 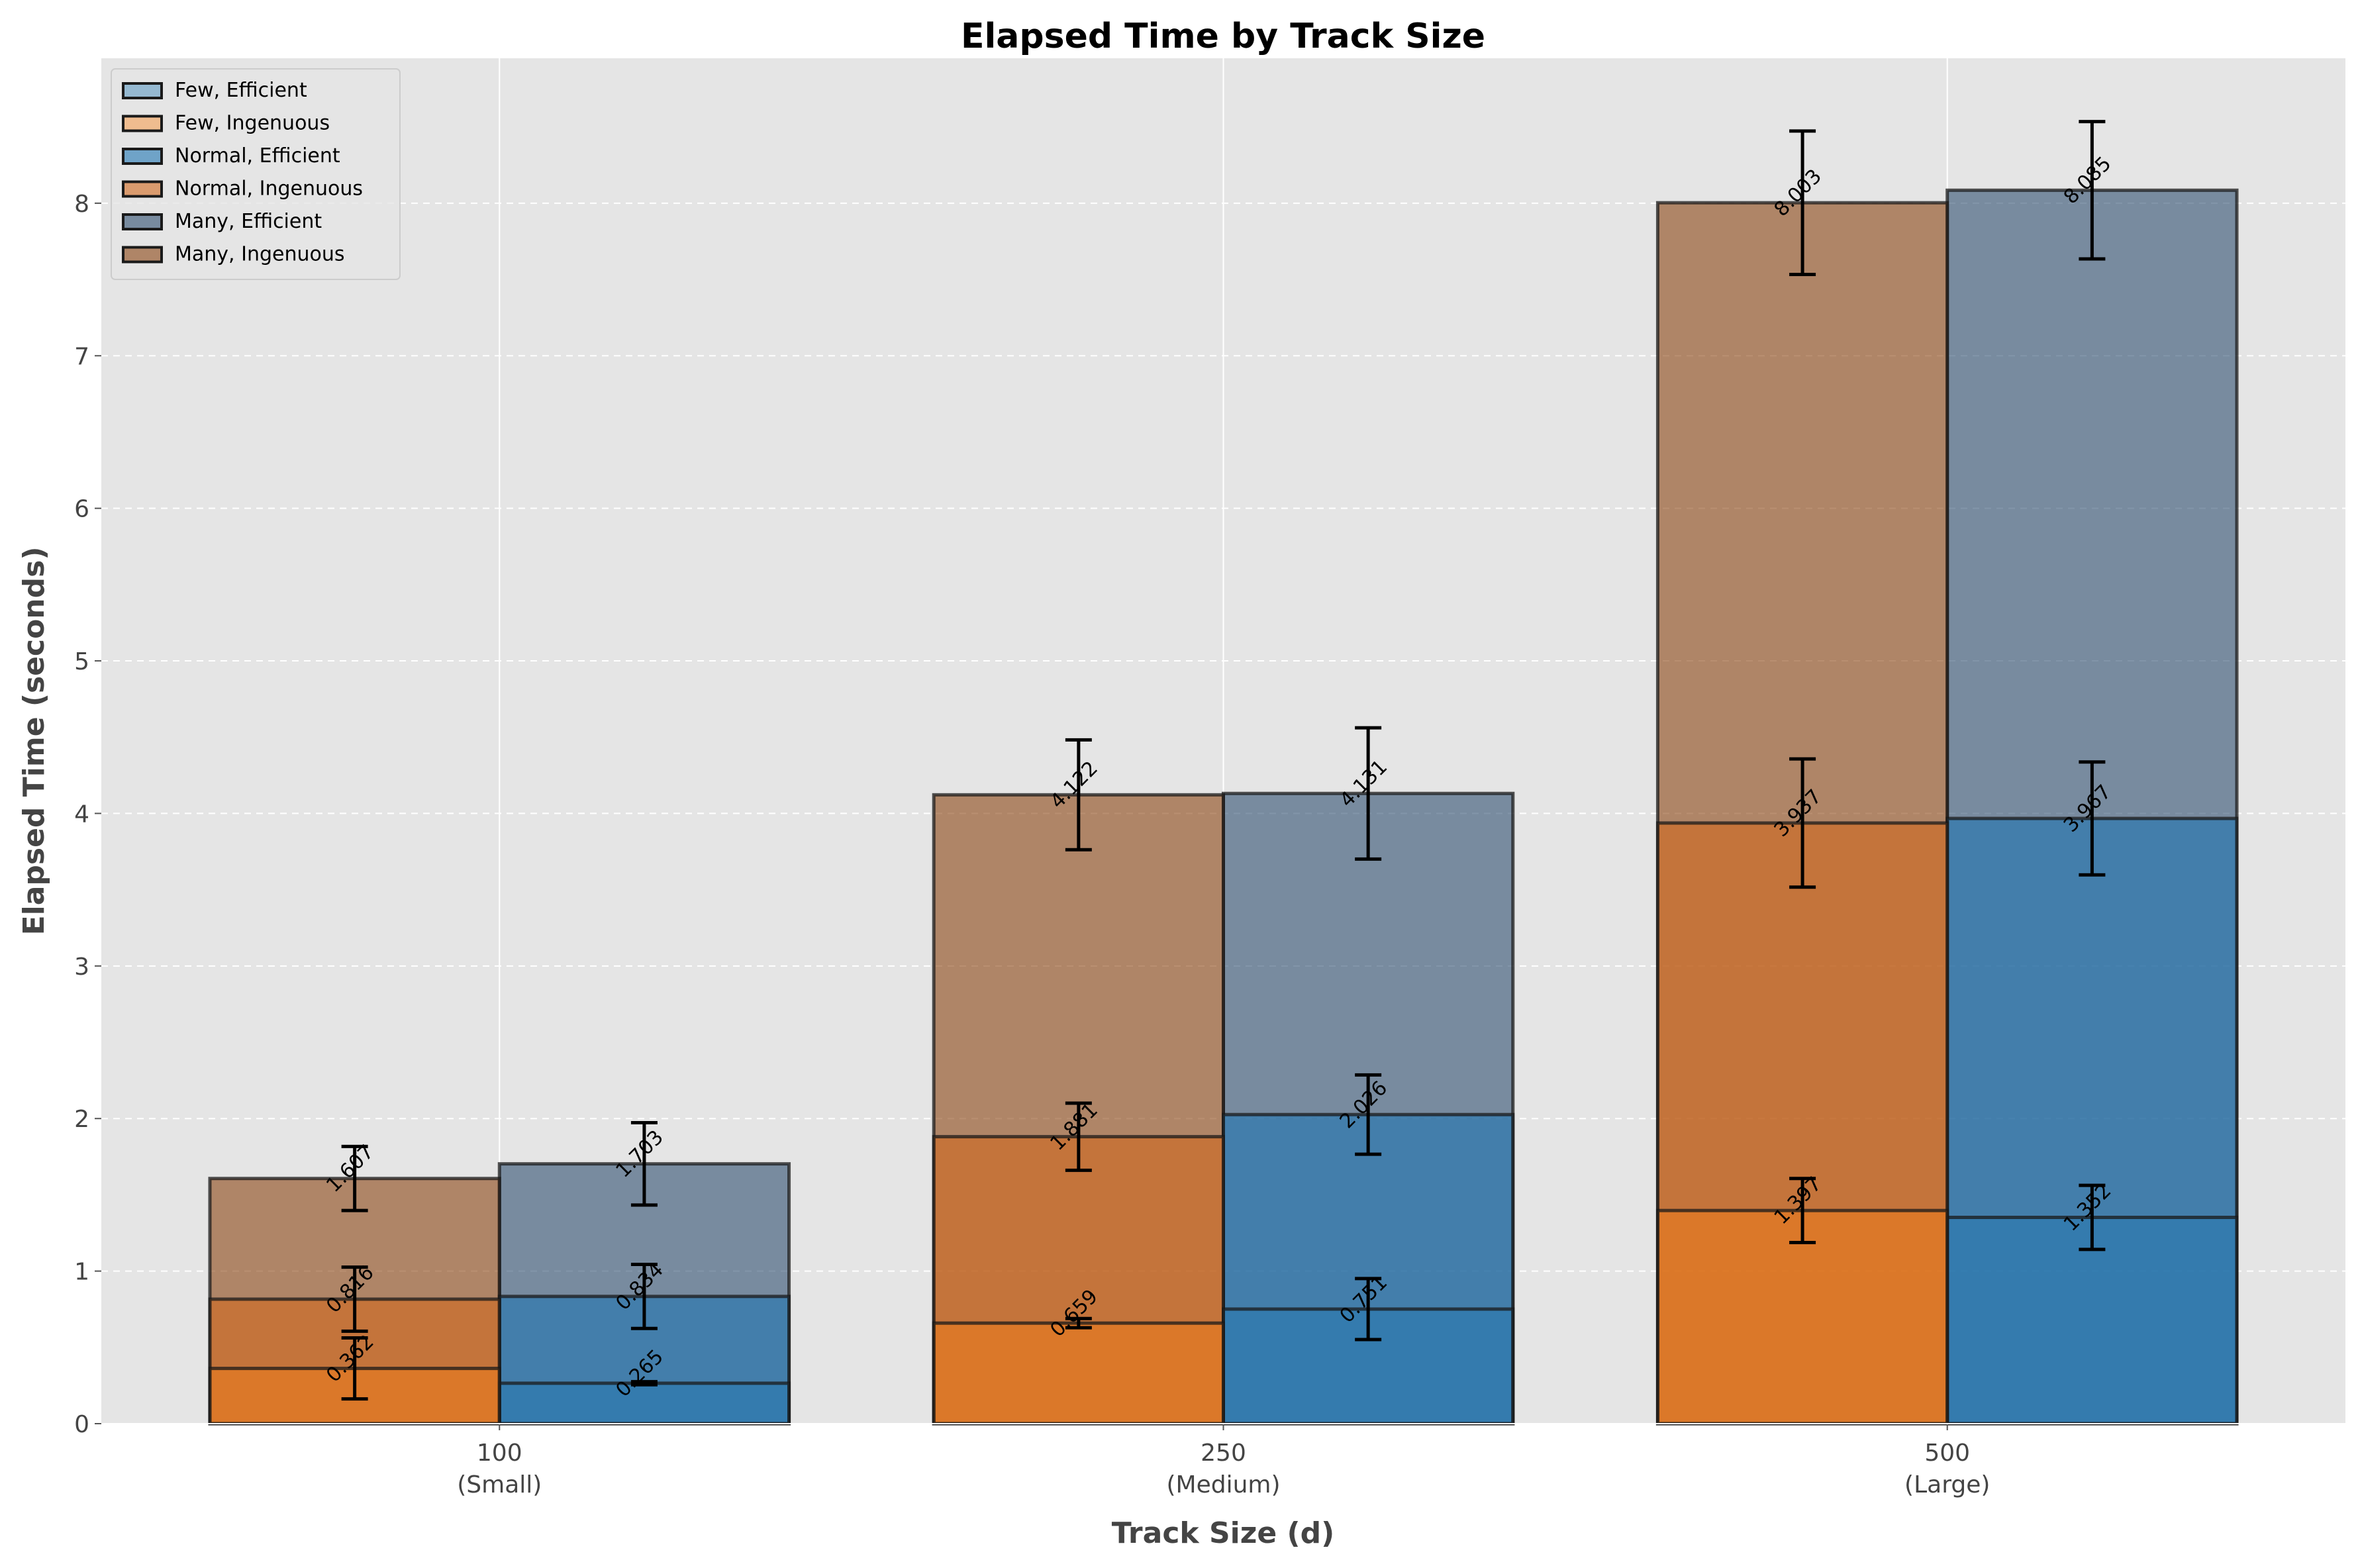 I want to click on legend-frame, so click(x=256, y=174).